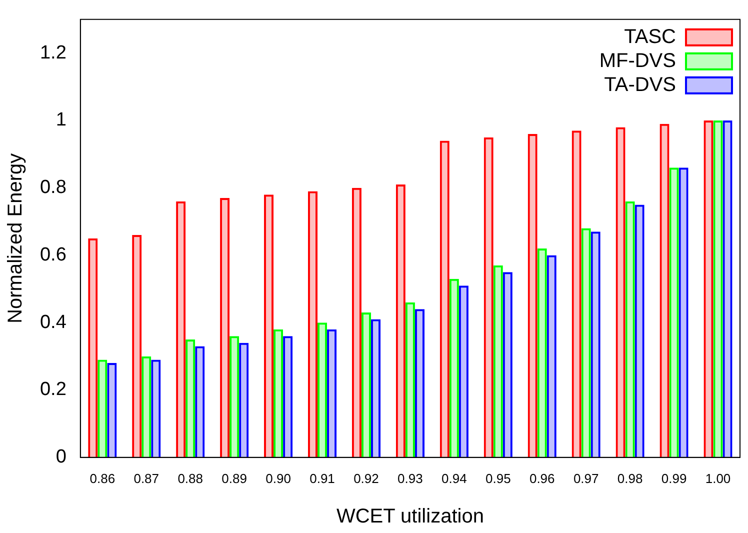 The width and height of the screenshot is (748, 533). I want to click on x-tick-label: 0.90, so click(278, 478).